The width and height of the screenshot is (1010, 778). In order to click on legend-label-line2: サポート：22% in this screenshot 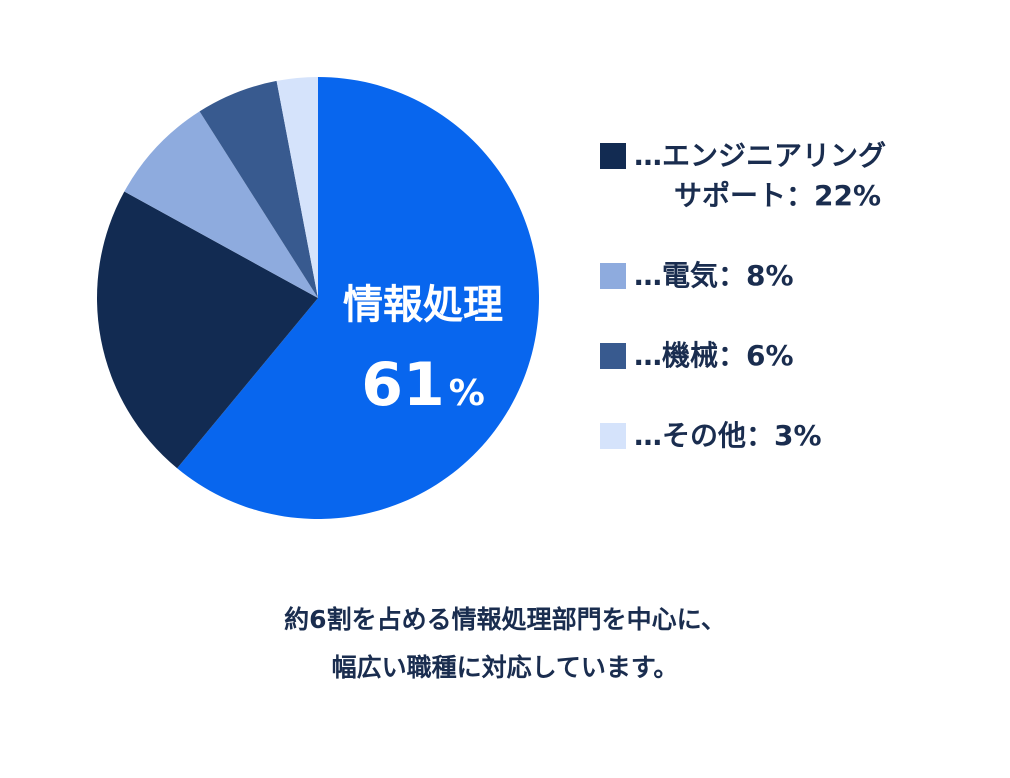, I will do `click(778, 195)`.